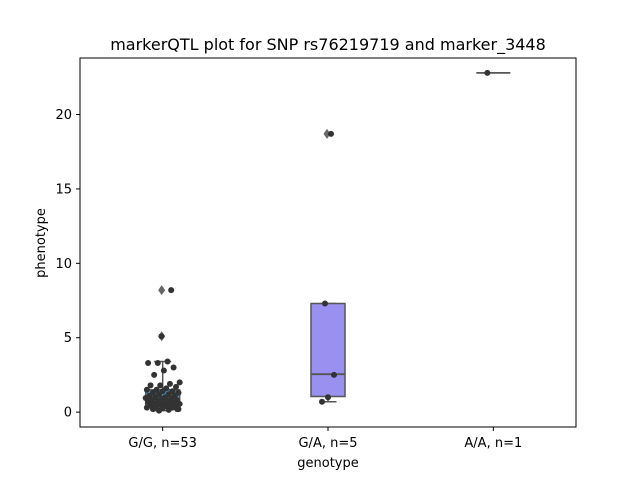 The image size is (640, 480). What do you see at coordinates (327, 443) in the screenshot?
I see `x-tick-label: G/A, n=5` at bounding box center [327, 443].